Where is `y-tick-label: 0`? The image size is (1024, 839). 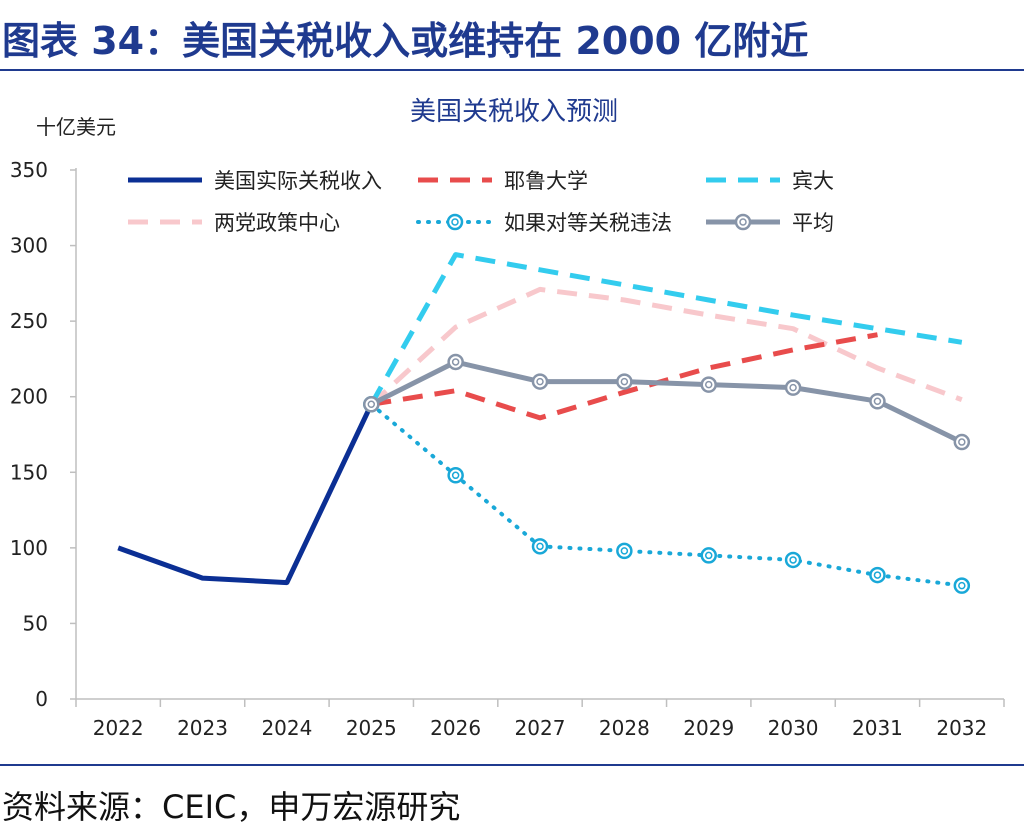
y-tick-label: 0 is located at coordinates (41, 699).